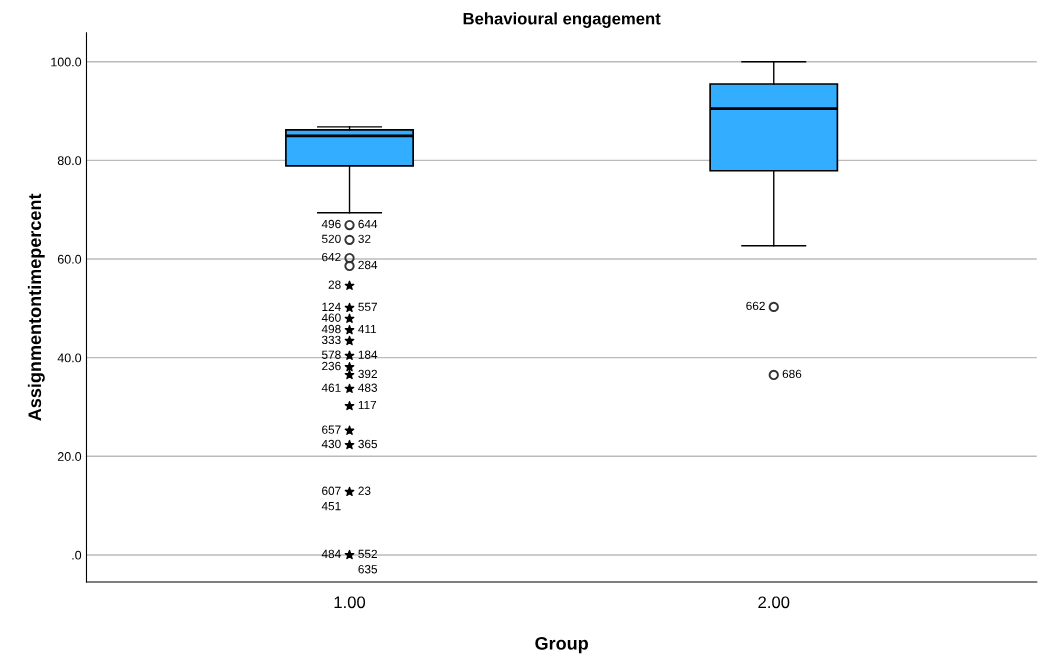 This screenshot has width=1042, height=654. I want to click on annotation: 484, so click(331, 554).